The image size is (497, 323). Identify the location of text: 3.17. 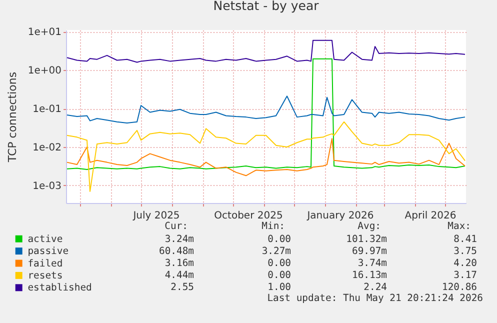
(465, 276).